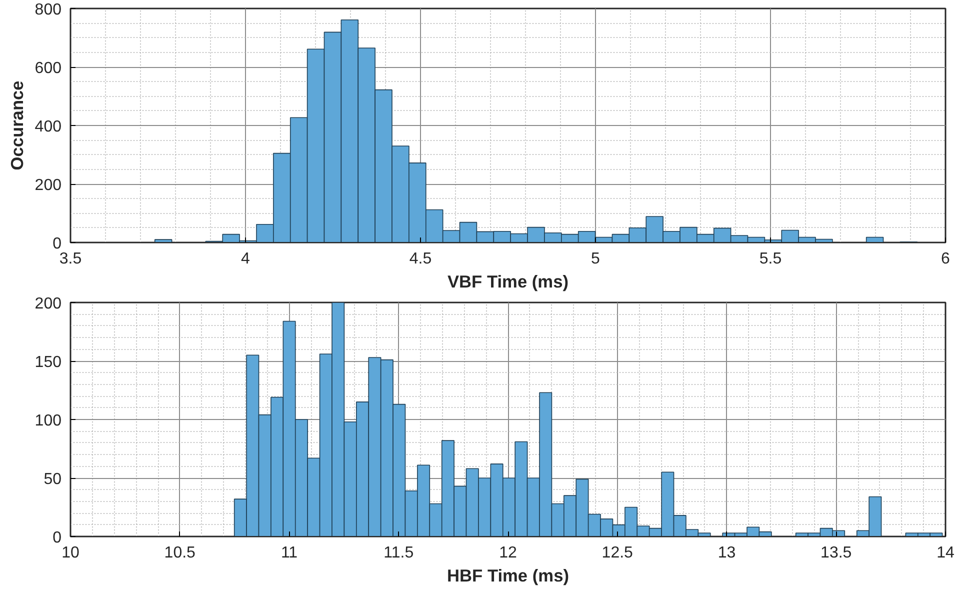 The image size is (959, 593). What do you see at coordinates (618, 553) in the screenshot?
I see `x-tick-label: 12.5` at bounding box center [618, 553].